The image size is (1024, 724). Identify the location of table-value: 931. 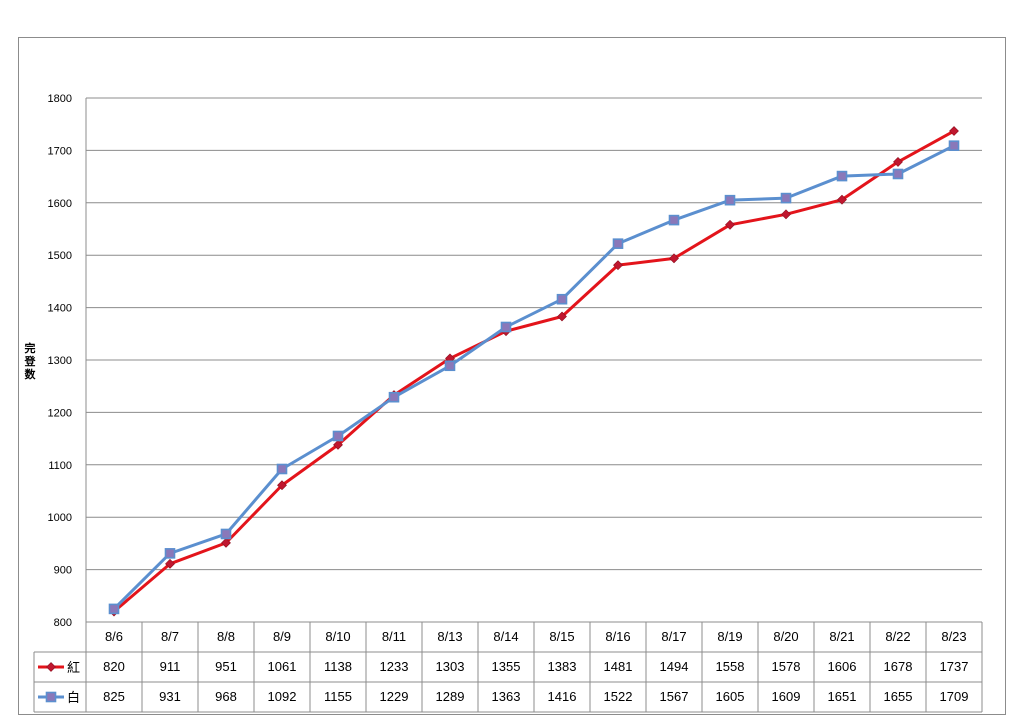
(170, 696).